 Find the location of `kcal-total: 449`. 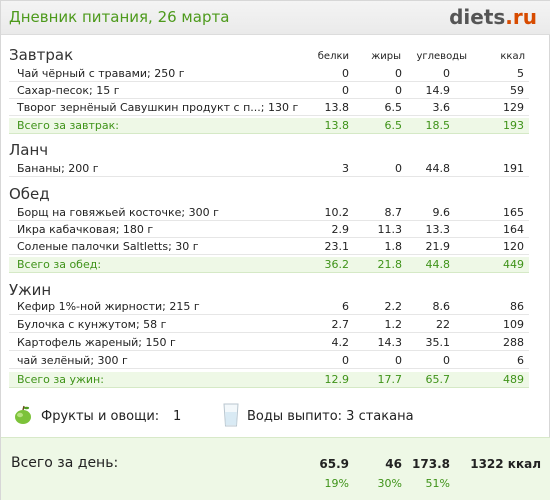

kcal-total: 449 is located at coordinates (513, 264).